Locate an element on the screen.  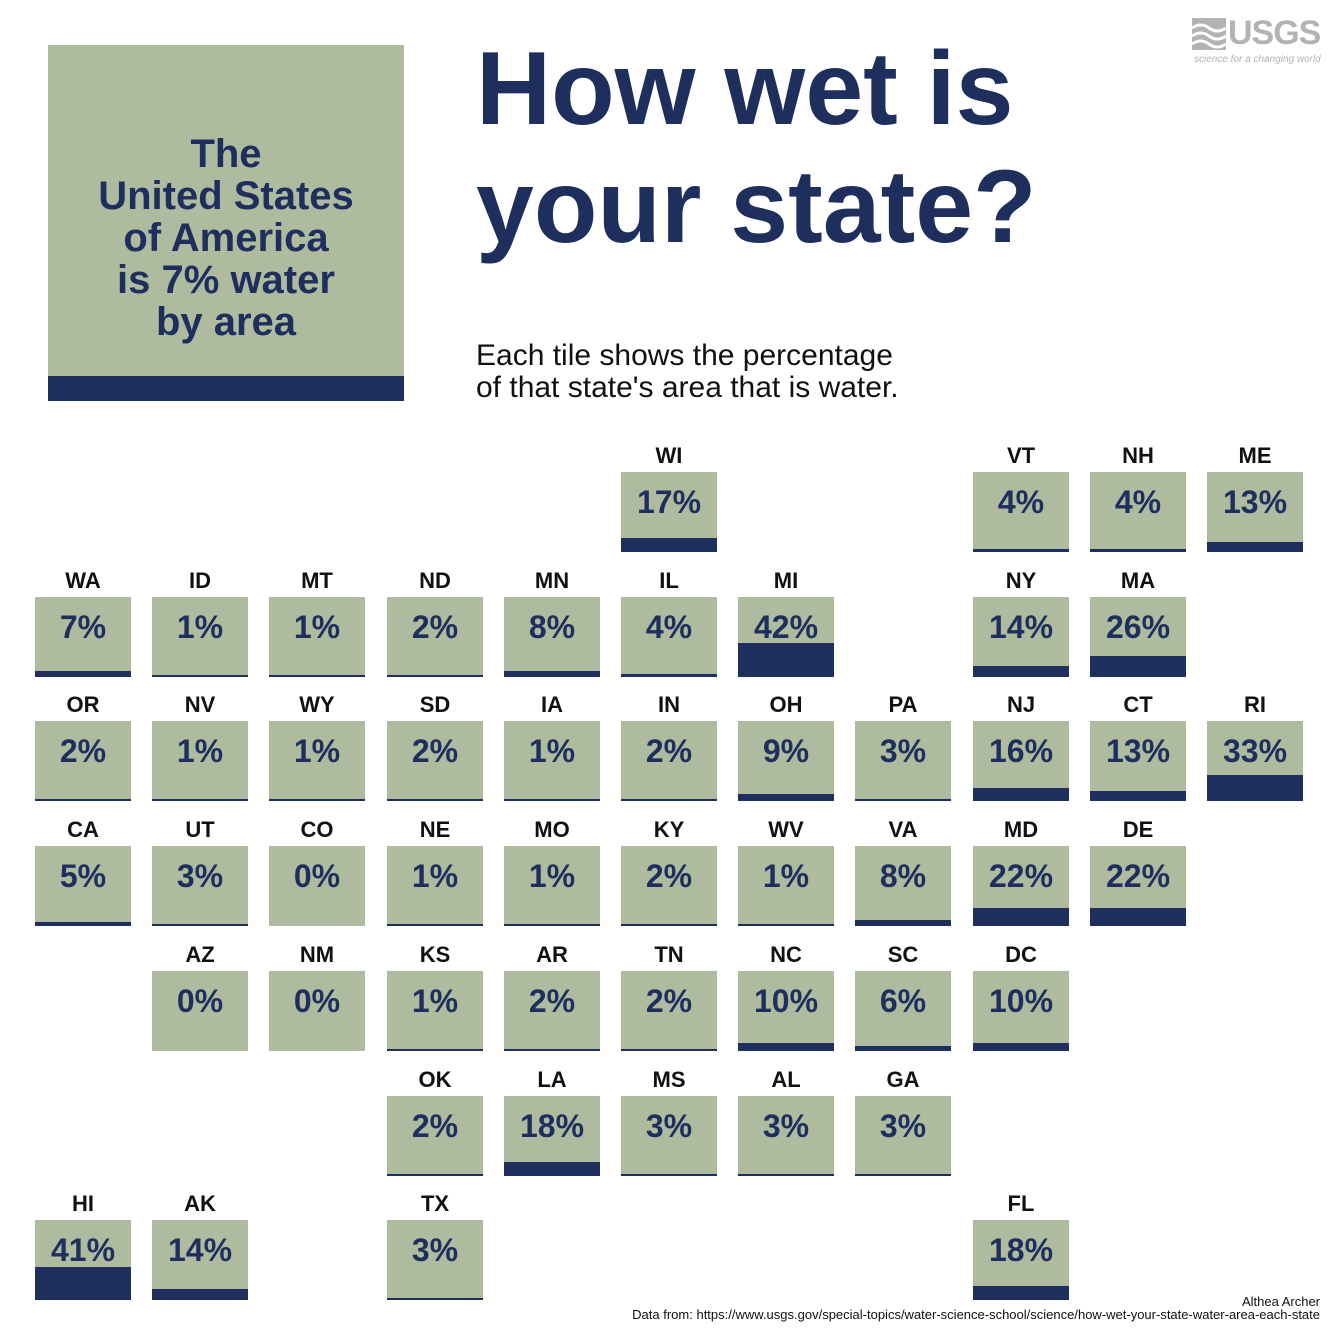
state-tile-ut: 3% is located at coordinates (200, 886).